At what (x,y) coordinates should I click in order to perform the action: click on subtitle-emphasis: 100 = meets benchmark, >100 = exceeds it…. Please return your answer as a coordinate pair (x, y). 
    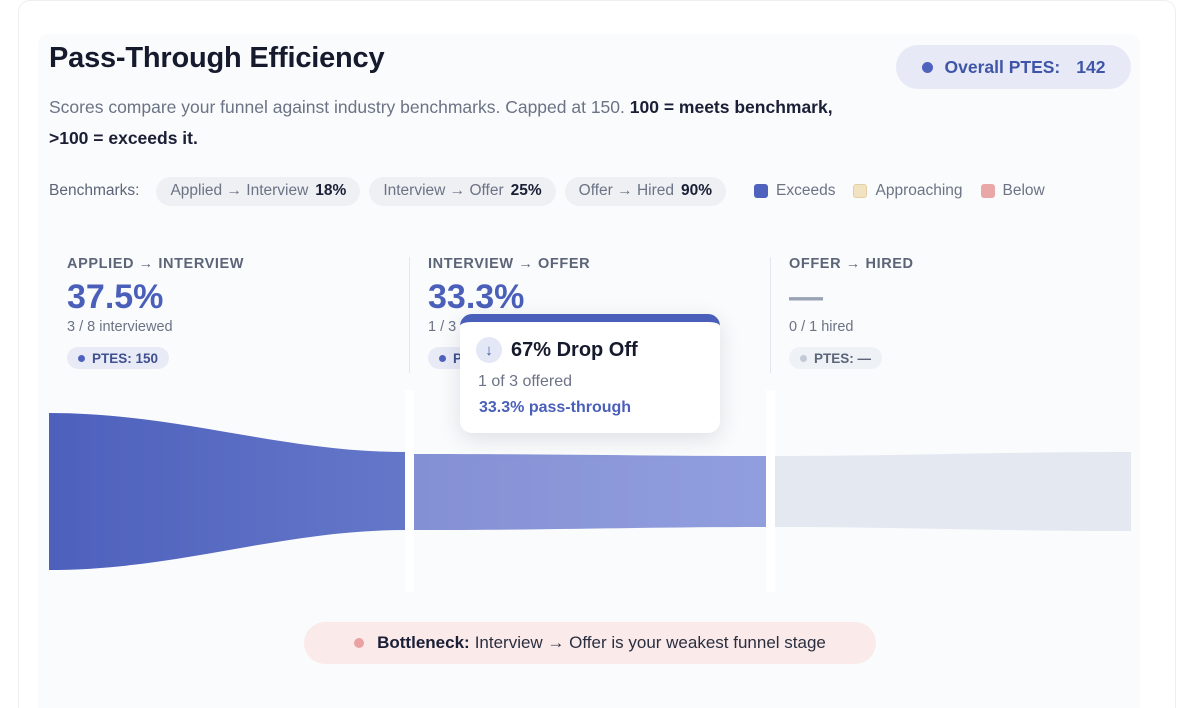
    Looking at the image, I should click on (441, 122).